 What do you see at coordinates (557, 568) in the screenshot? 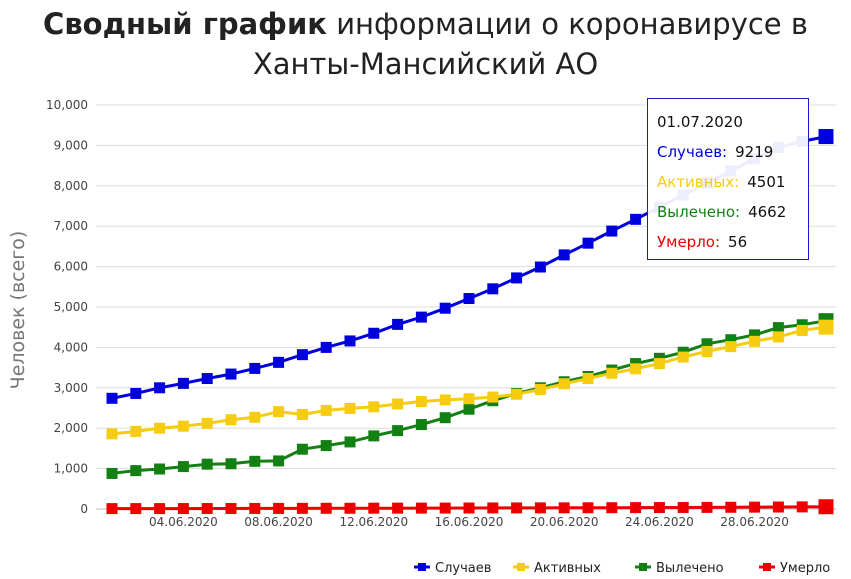
I see `legend-item-1: Активных` at bounding box center [557, 568].